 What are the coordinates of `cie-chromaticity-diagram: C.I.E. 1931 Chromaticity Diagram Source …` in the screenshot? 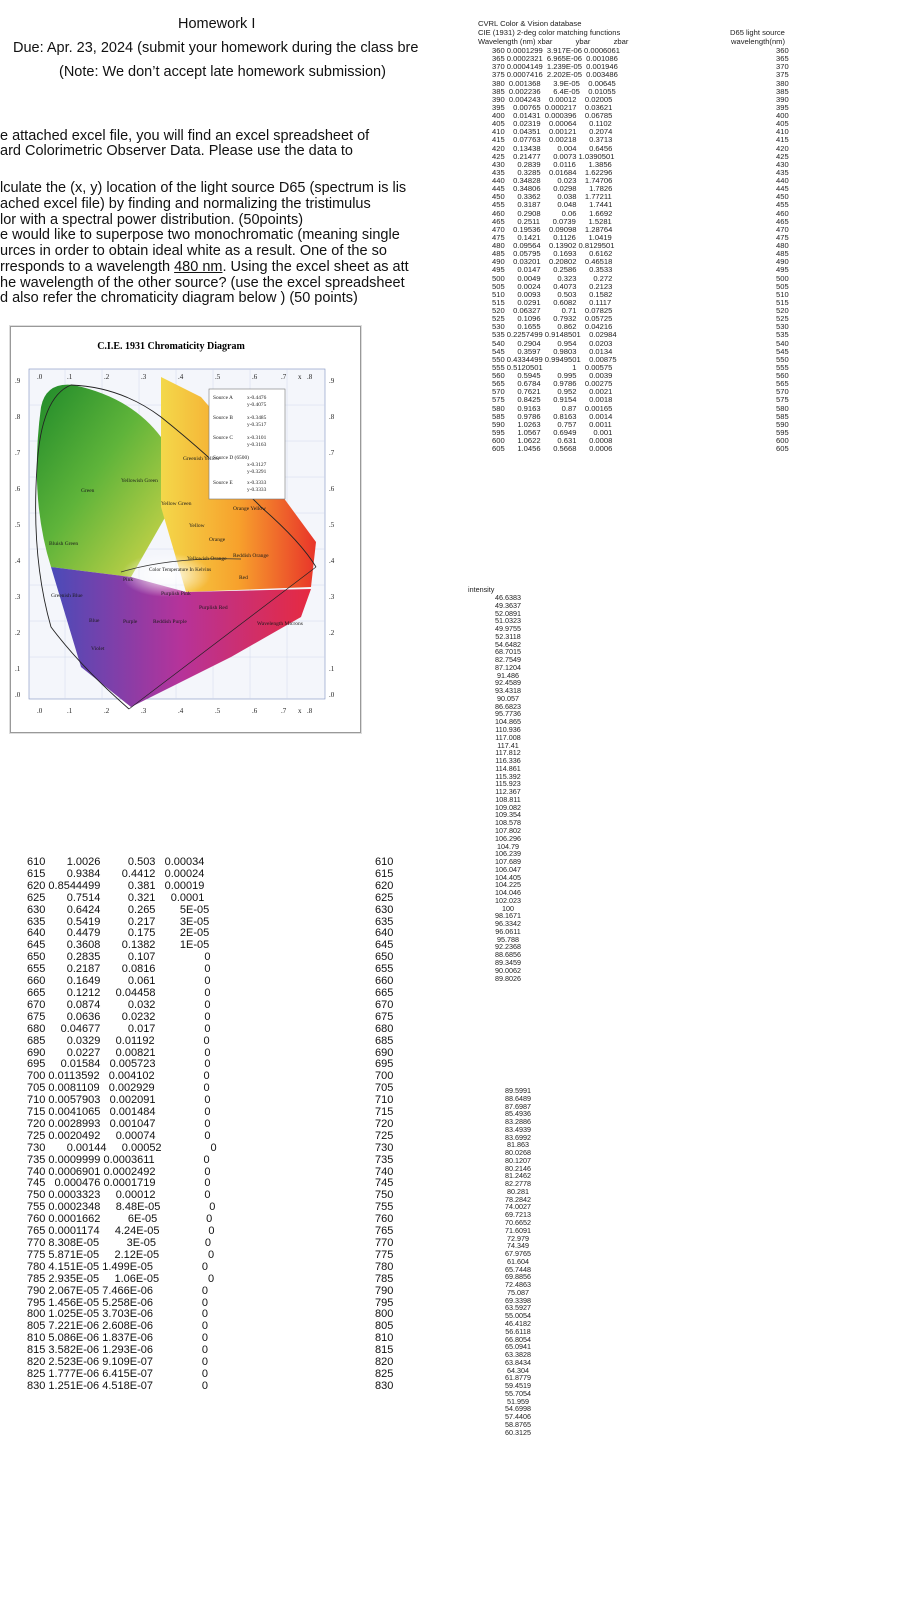 It's located at (175, 528).